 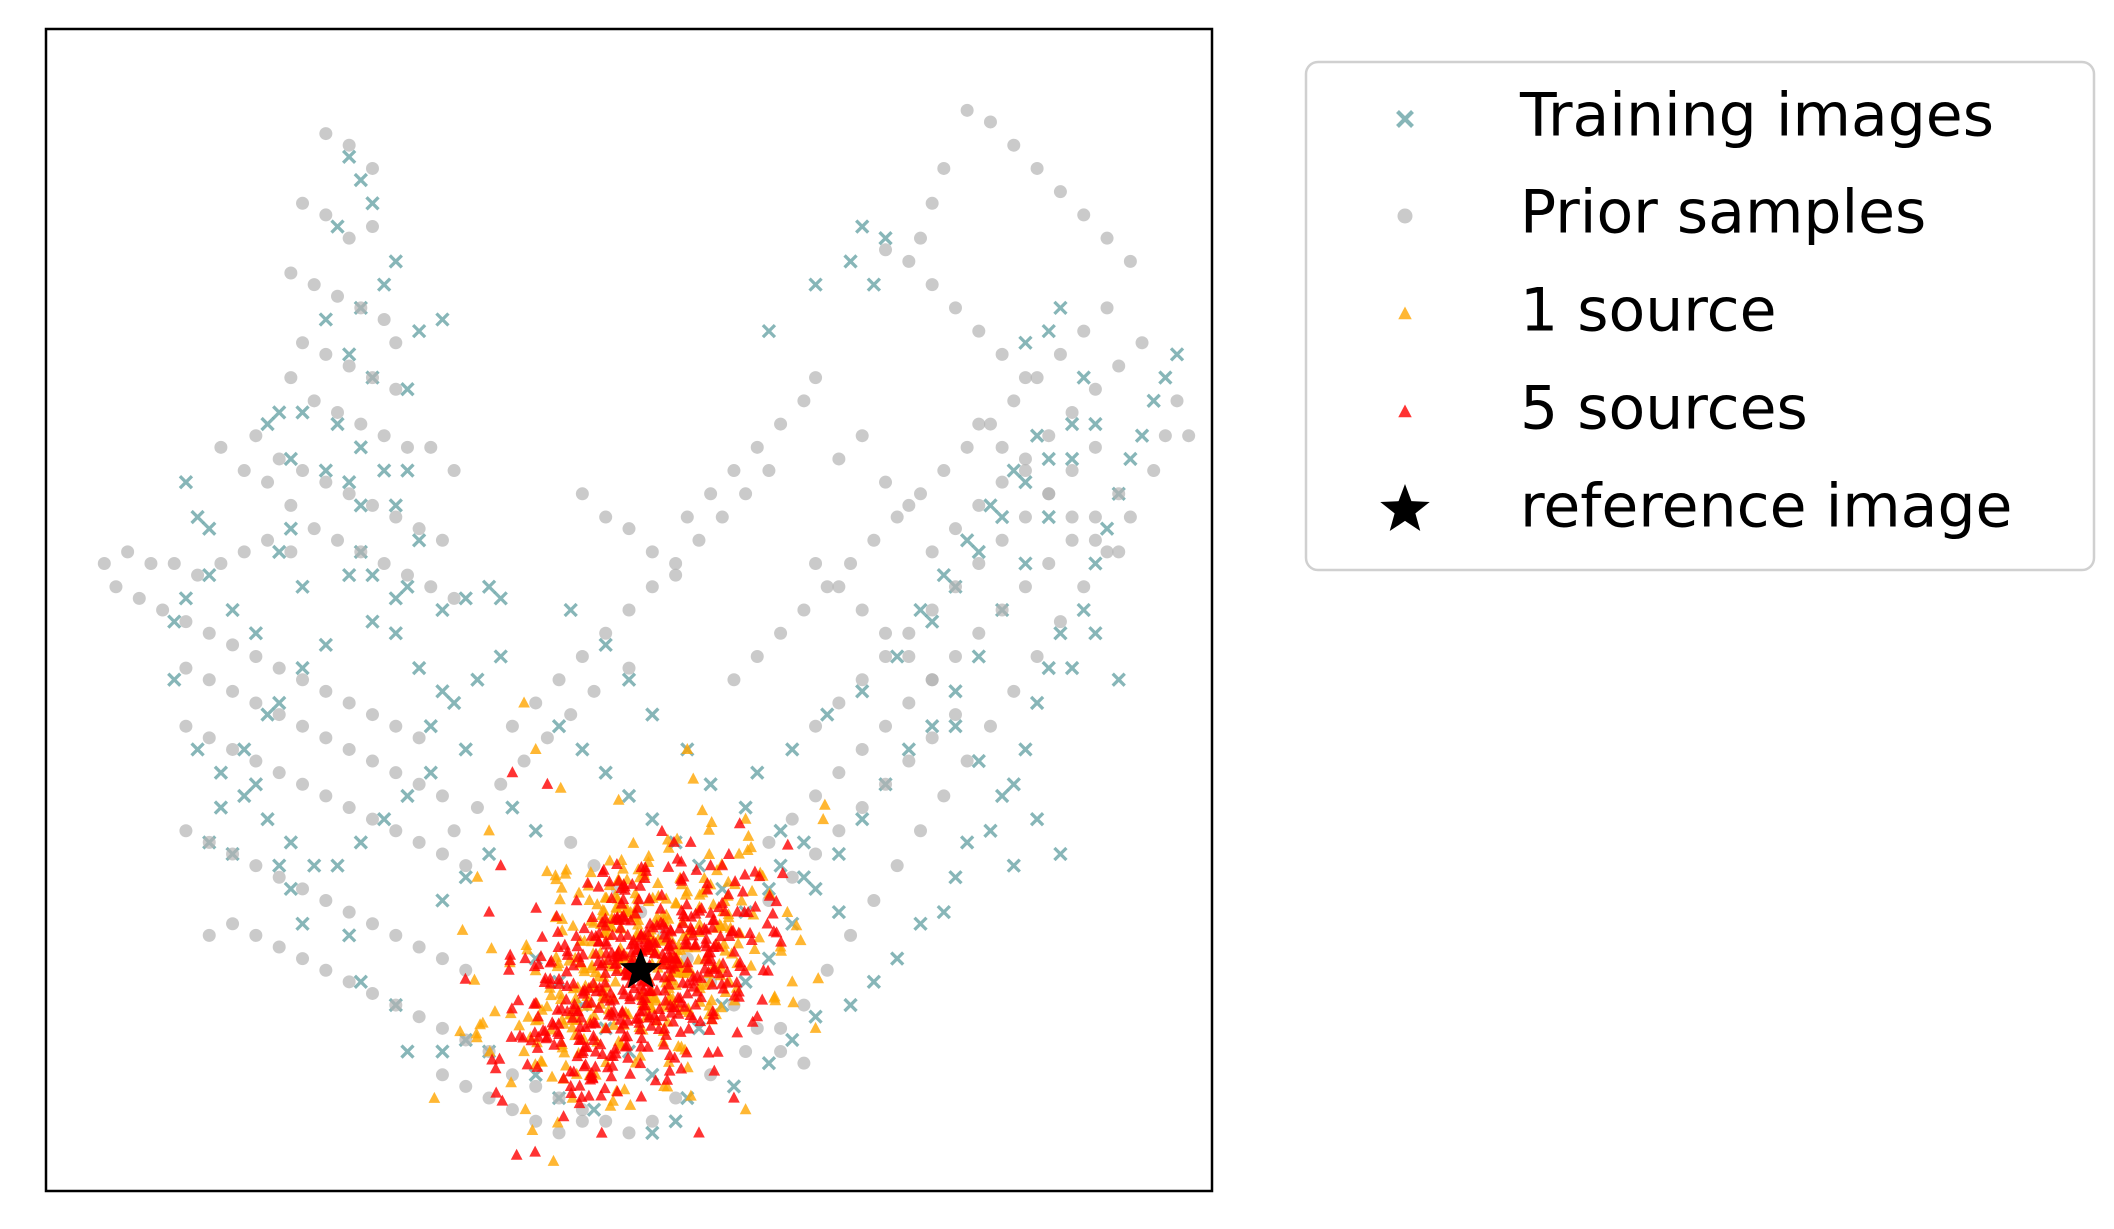 What do you see at coordinates (1756, 116) in the screenshot?
I see `legend-label-training: Training images` at bounding box center [1756, 116].